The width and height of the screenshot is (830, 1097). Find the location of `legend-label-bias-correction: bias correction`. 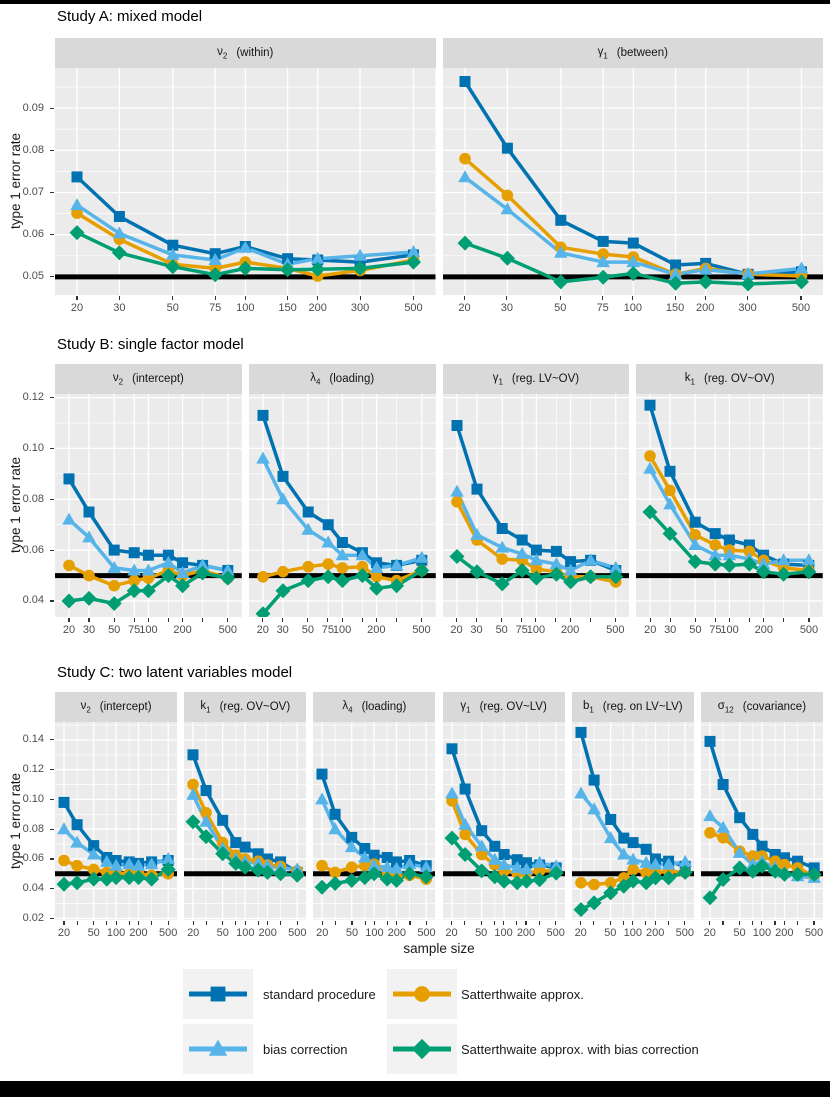

legend-label-bias-correction: bias correction is located at coordinates (305, 1049).